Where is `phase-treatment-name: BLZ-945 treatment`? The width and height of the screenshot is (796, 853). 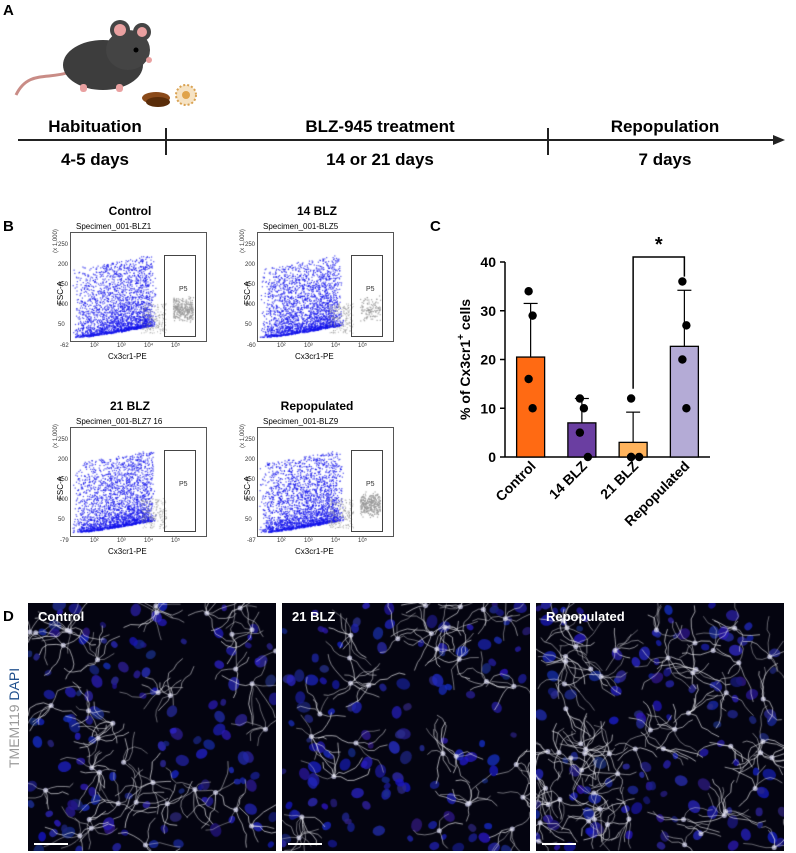
phase-treatment-name: BLZ-945 treatment is located at coordinates (380, 126).